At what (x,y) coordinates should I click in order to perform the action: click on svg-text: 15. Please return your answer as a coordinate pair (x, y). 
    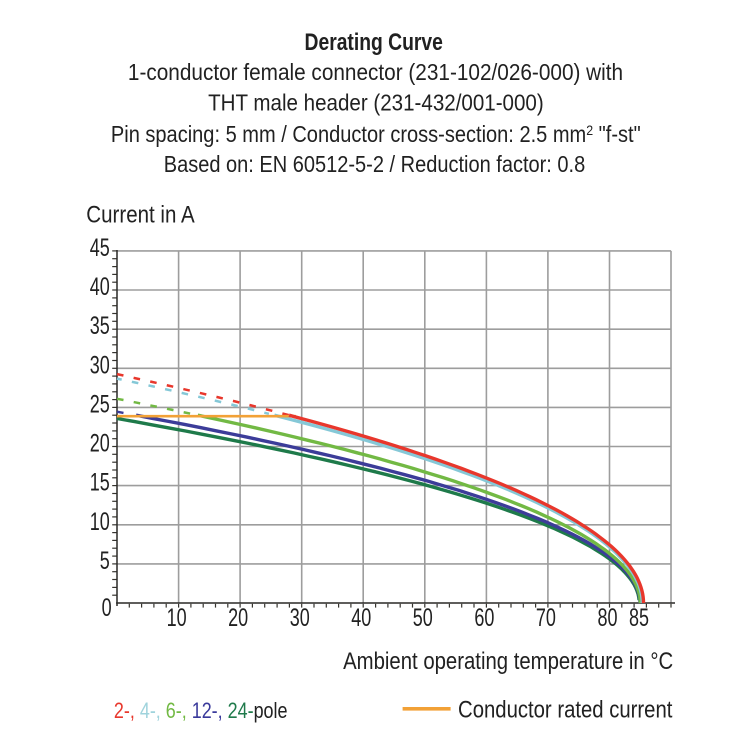
    Looking at the image, I should click on (100, 482).